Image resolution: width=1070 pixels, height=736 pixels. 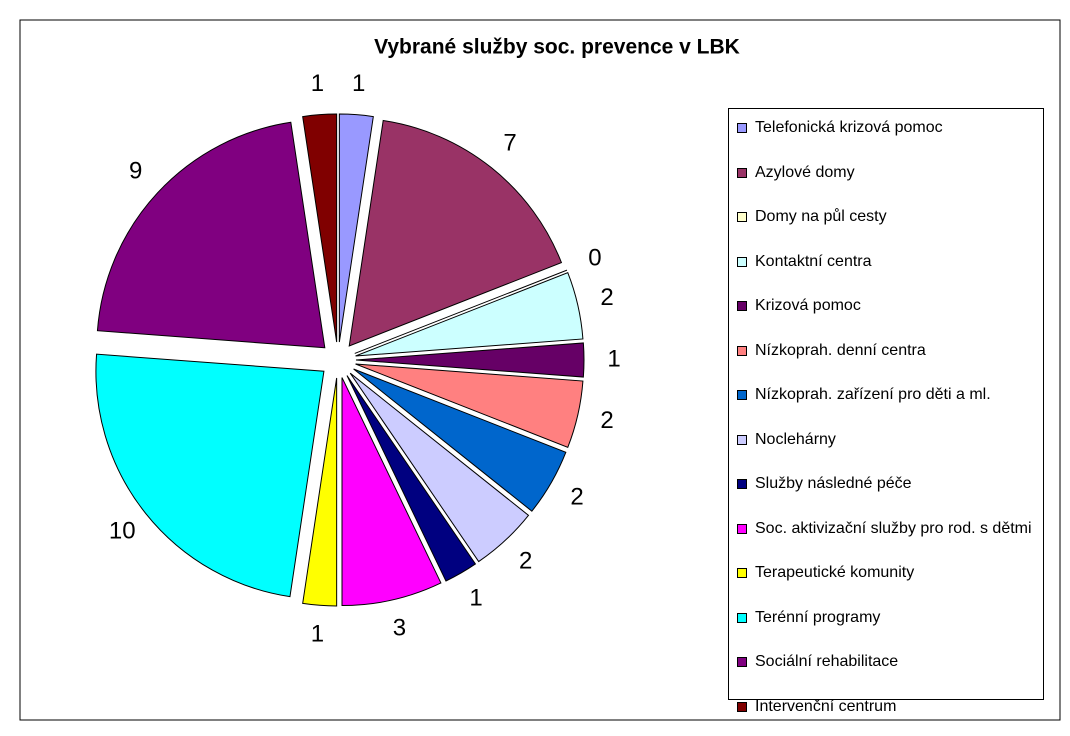 What do you see at coordinates (840, 350) in the screenshot?
I see `legend-label: Nízkoprah. denní centra` at bounding box center [840, 350].